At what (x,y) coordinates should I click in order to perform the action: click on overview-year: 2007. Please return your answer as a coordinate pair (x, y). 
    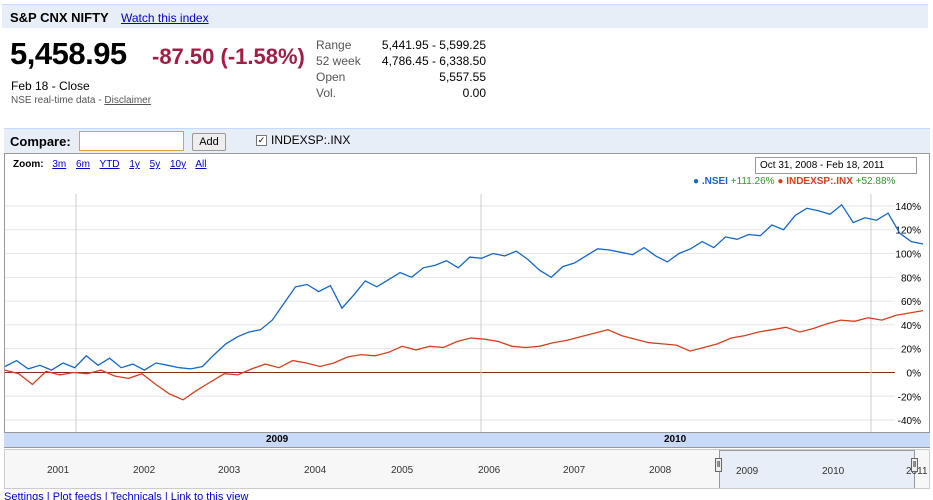
    Looking at the image, I should click on (574, 470).